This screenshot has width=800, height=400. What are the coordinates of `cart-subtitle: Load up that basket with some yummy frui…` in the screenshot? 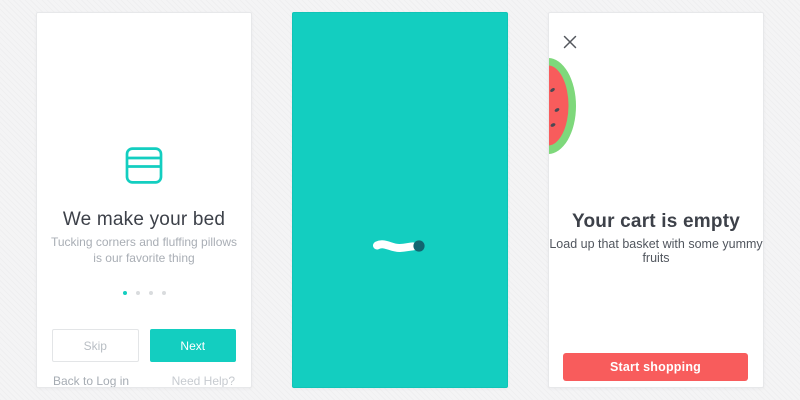 It's located at (656, 251).